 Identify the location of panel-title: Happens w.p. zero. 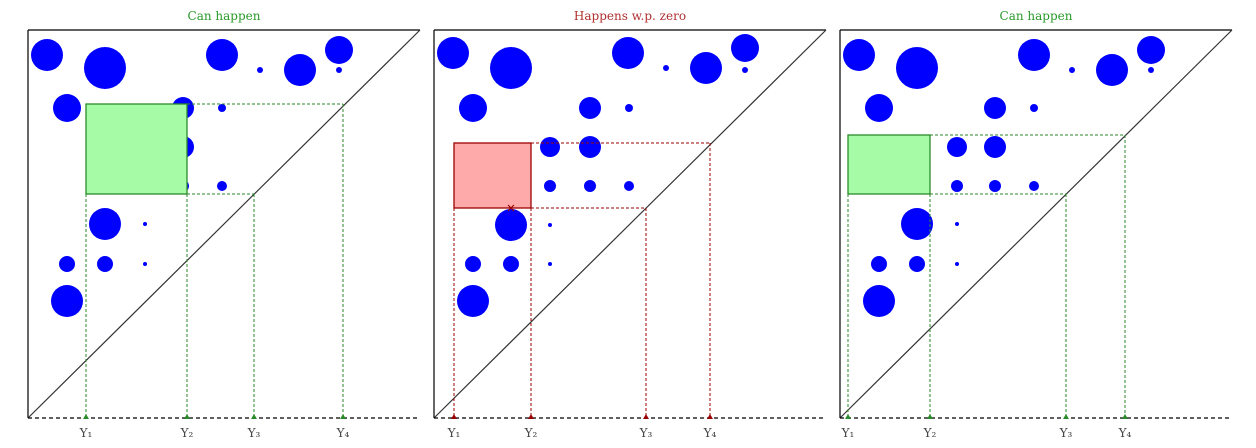
(630, 16).